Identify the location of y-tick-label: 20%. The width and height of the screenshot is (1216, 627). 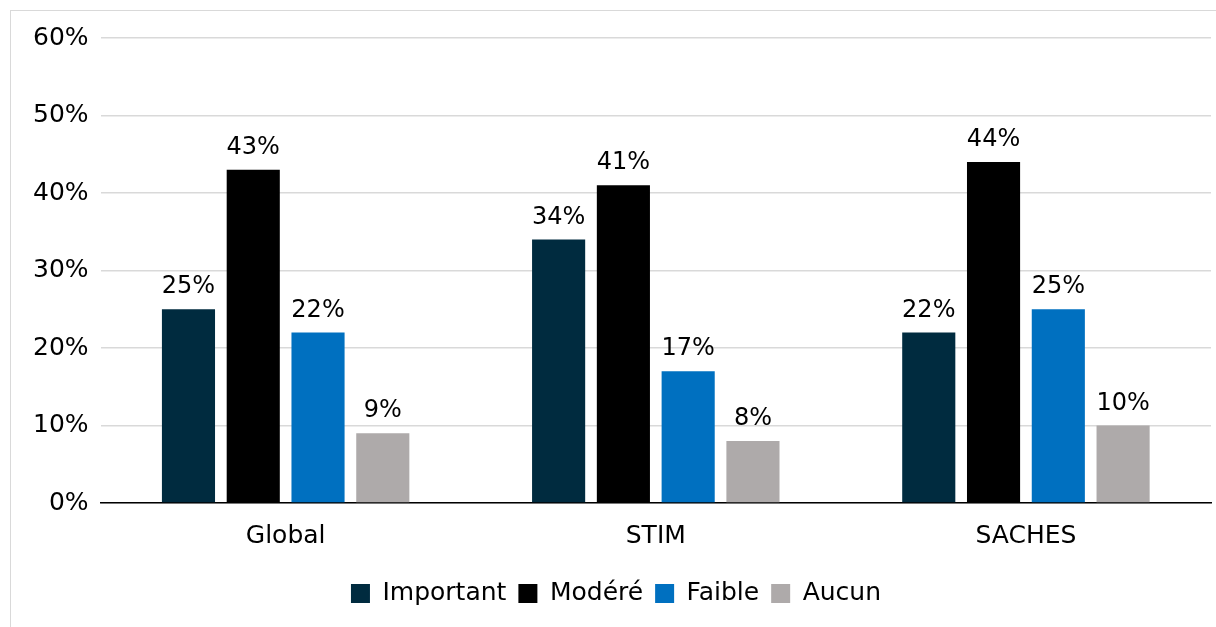
(60, 346).